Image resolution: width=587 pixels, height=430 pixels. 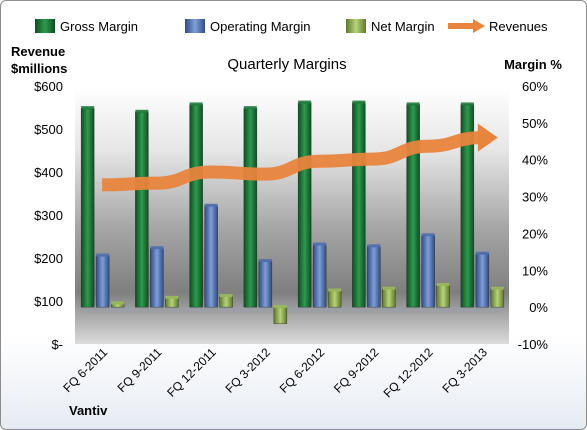 I want to click on right-tick-label: 20%, so click(x=535, y=233).